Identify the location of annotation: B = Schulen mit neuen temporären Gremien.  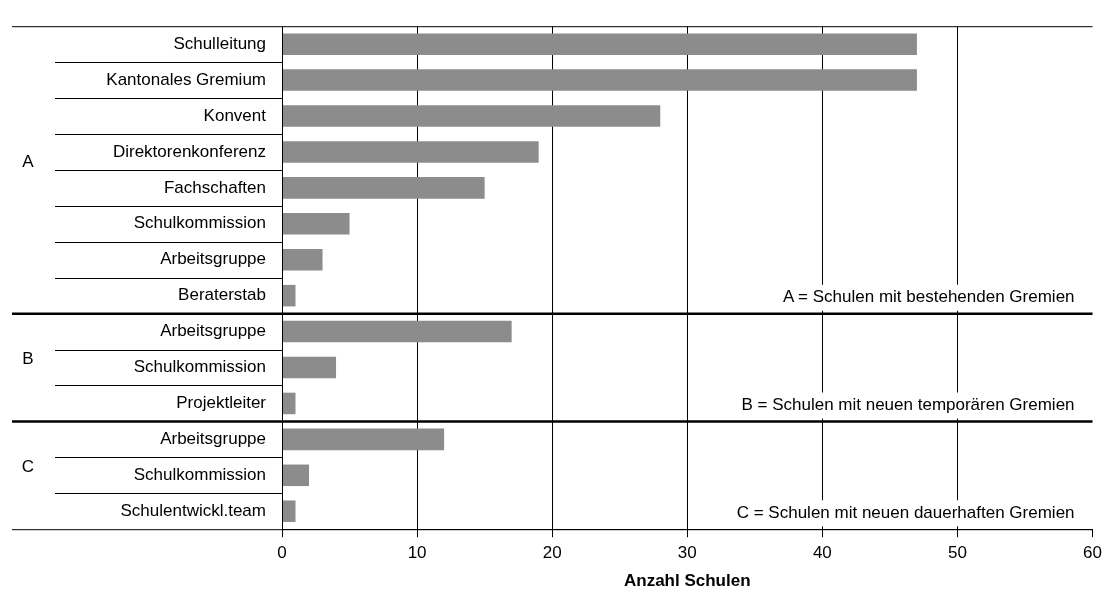
(908, 405).